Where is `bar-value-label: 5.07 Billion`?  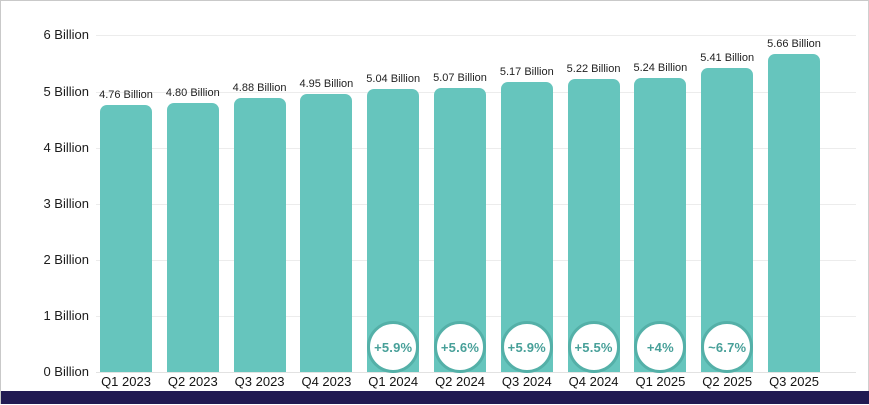 bar-value-label: 5.07 Billion is located at coordinates (460, 77).